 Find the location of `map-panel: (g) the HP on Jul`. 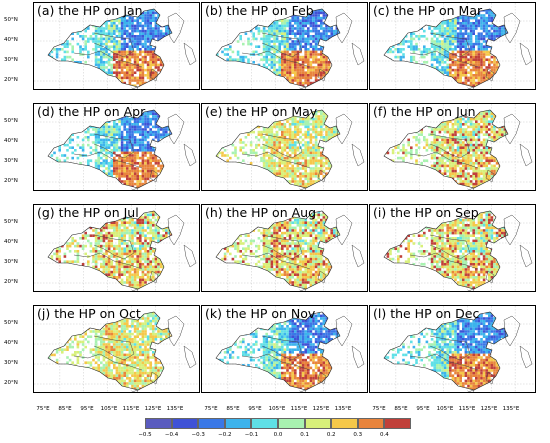

map-panel: (g) the HP on Jul is located at coordinates (116, 248).